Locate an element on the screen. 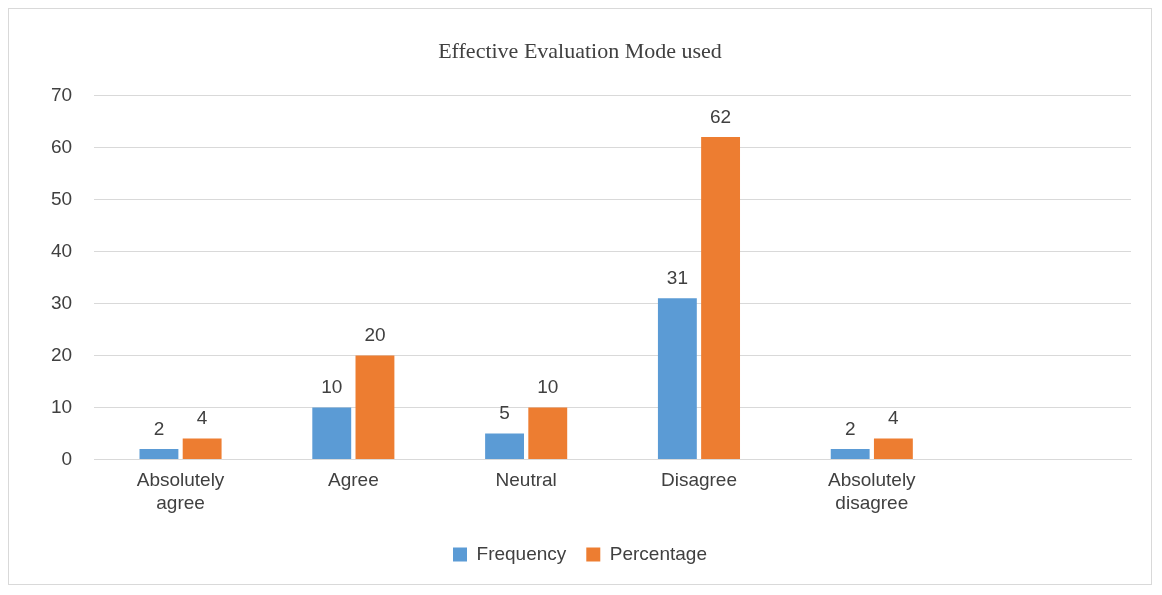 Image resolution: width=1162 pixels, height=595 pixels. x-tick-label: Absolutely agree is located at coordinates (180, 491).